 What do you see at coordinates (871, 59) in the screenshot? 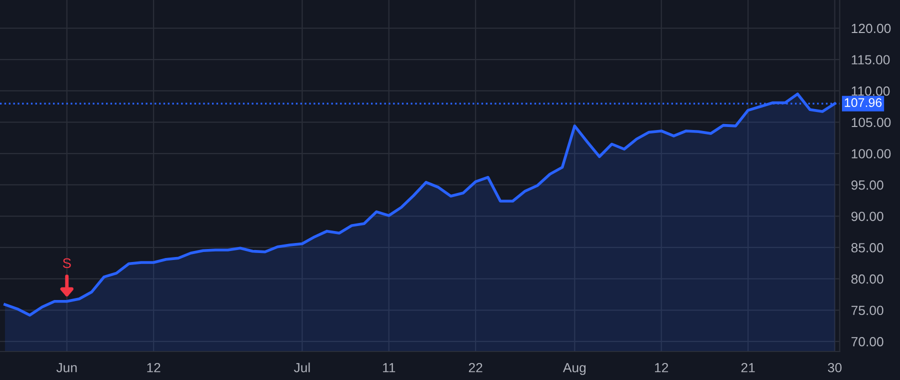
I see `y-tick-label: 115.00` at bounding box center [871, 59].